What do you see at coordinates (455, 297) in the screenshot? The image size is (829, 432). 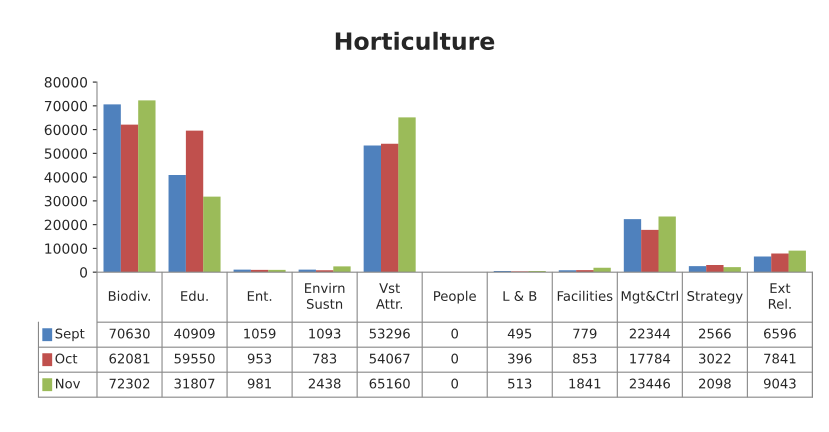 I see `x-tick-label: People` at bounding box center [455, 297].